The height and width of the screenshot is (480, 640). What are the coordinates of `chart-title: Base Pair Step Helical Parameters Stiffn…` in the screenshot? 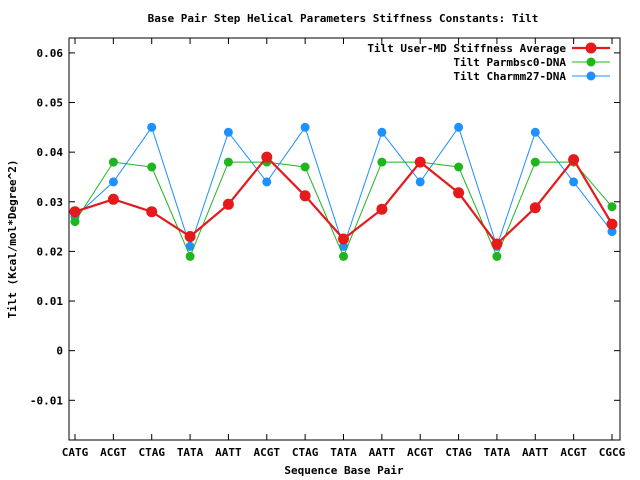 It's located at (343, 18).